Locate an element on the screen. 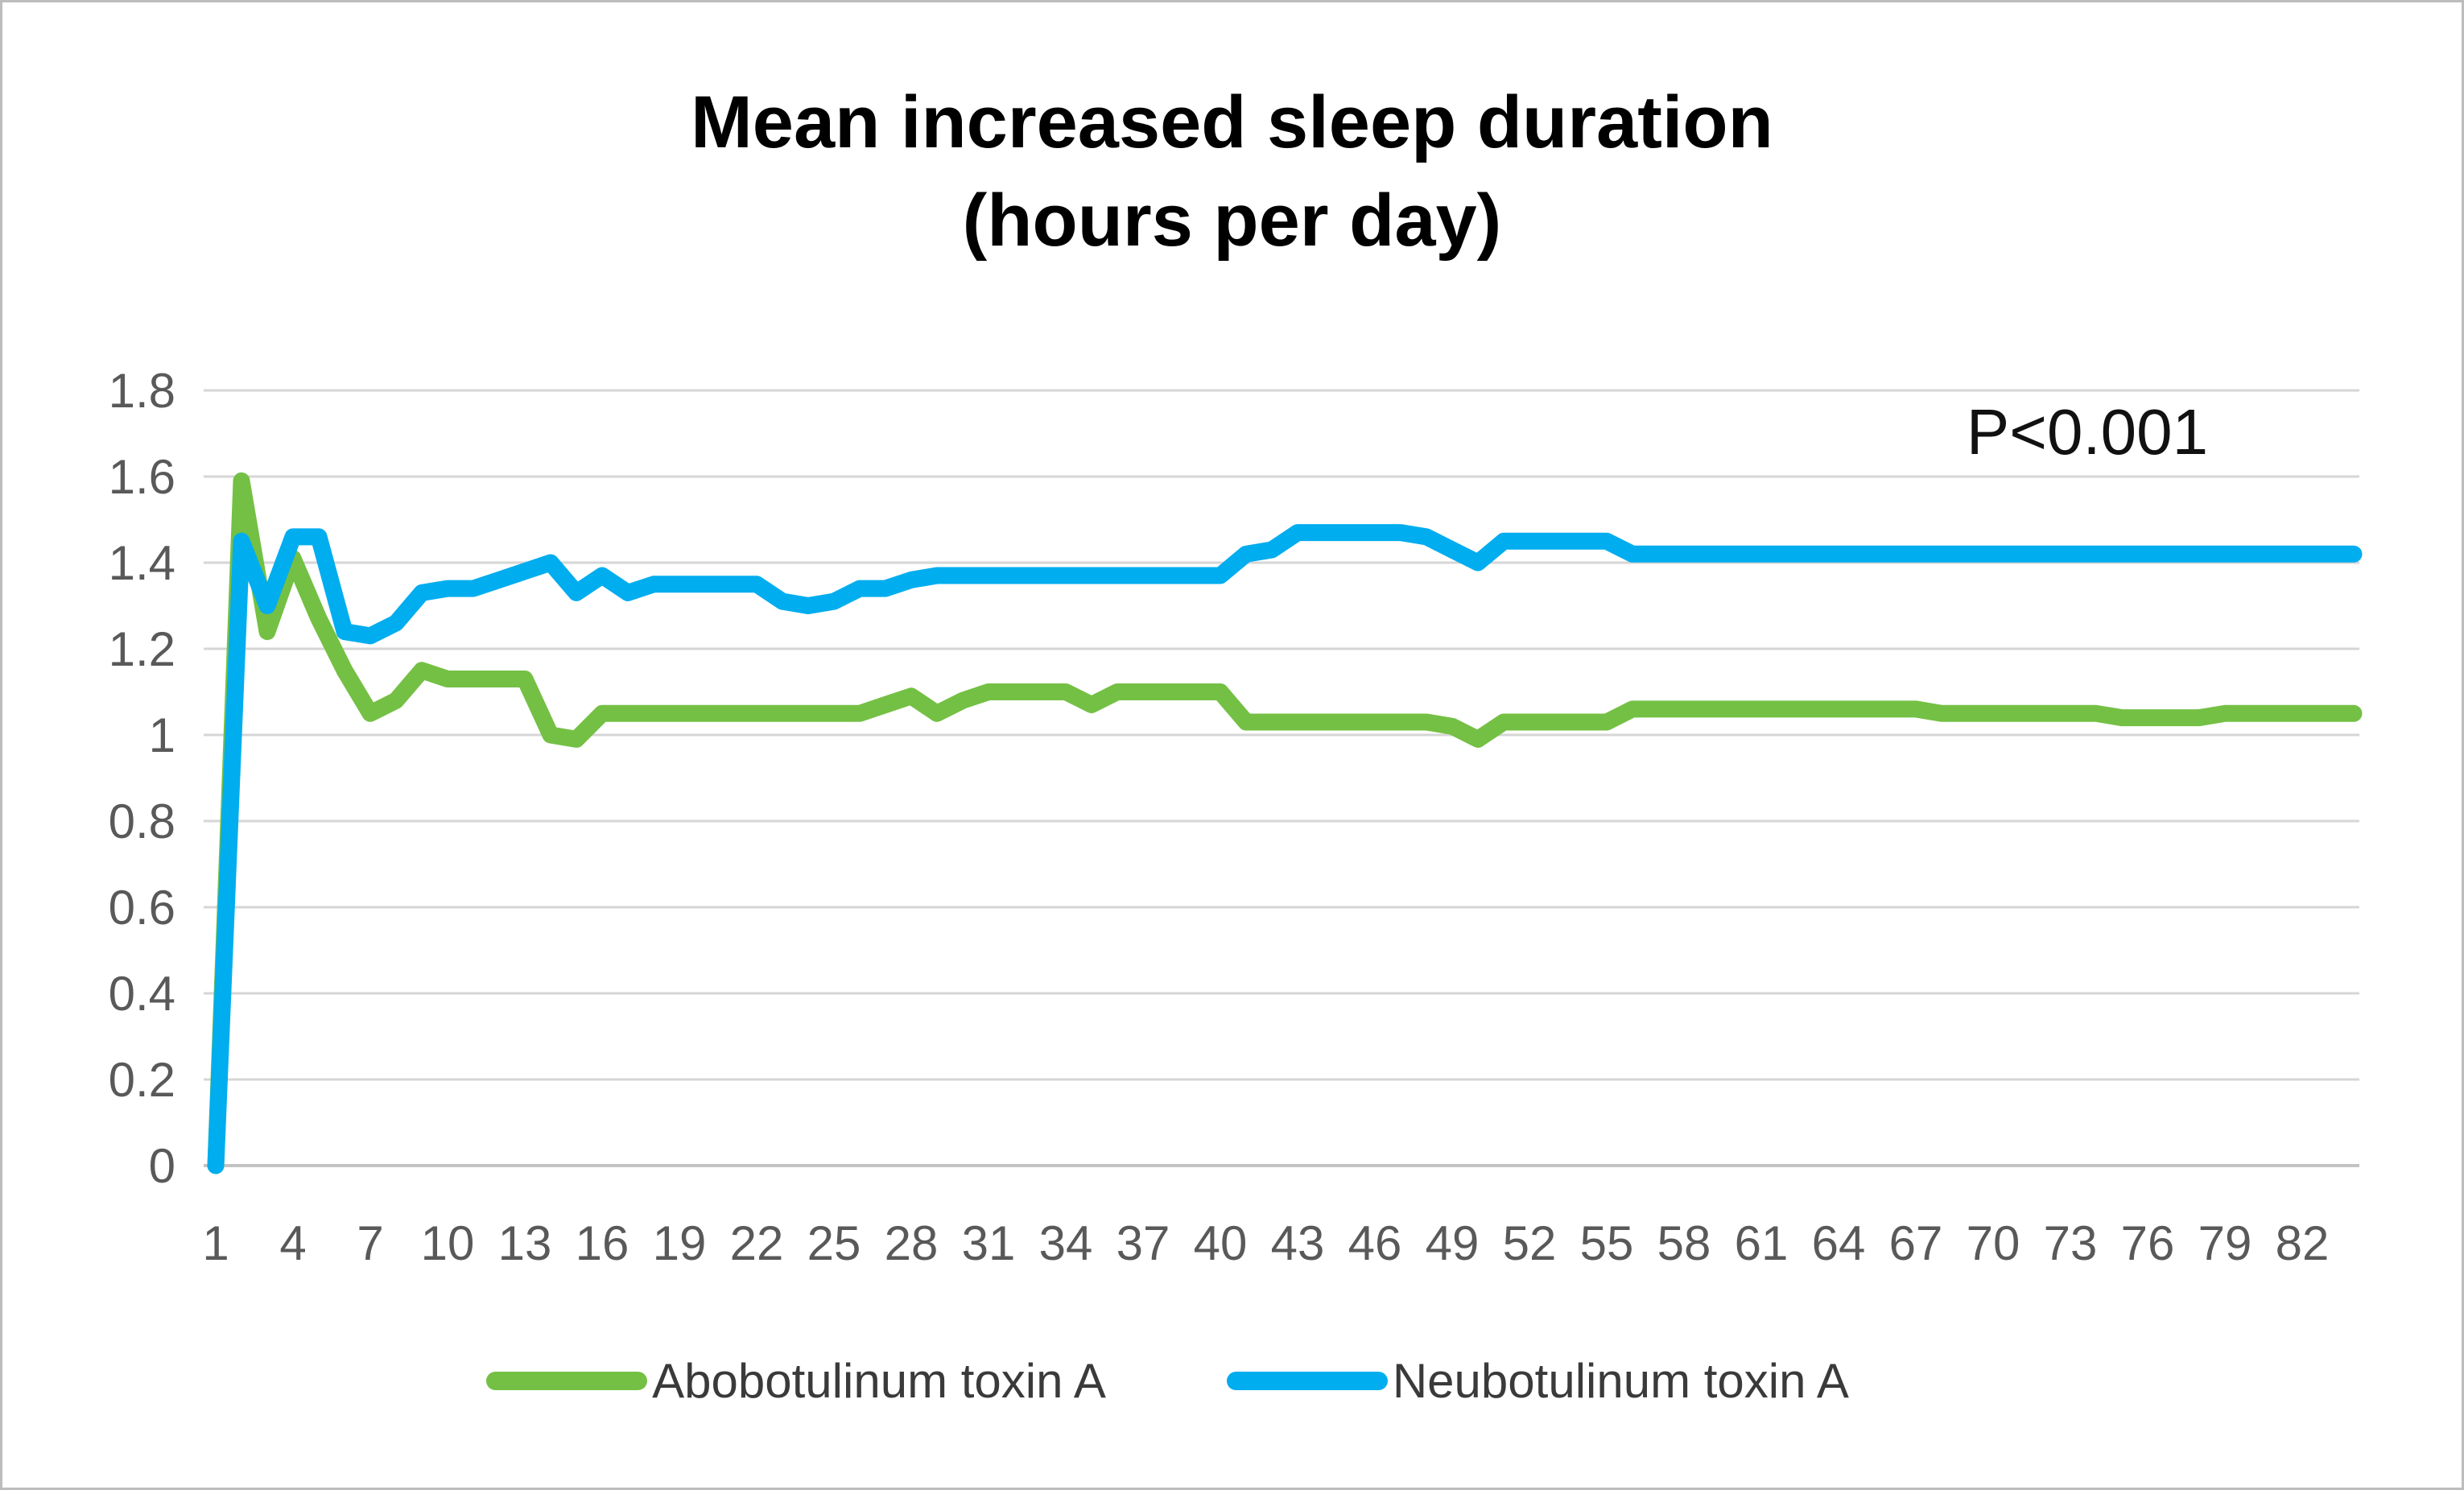 This screenshot has height=1490, width=2464. p-value-annotation: P<0.001 is located at coordinates (2087, 432).